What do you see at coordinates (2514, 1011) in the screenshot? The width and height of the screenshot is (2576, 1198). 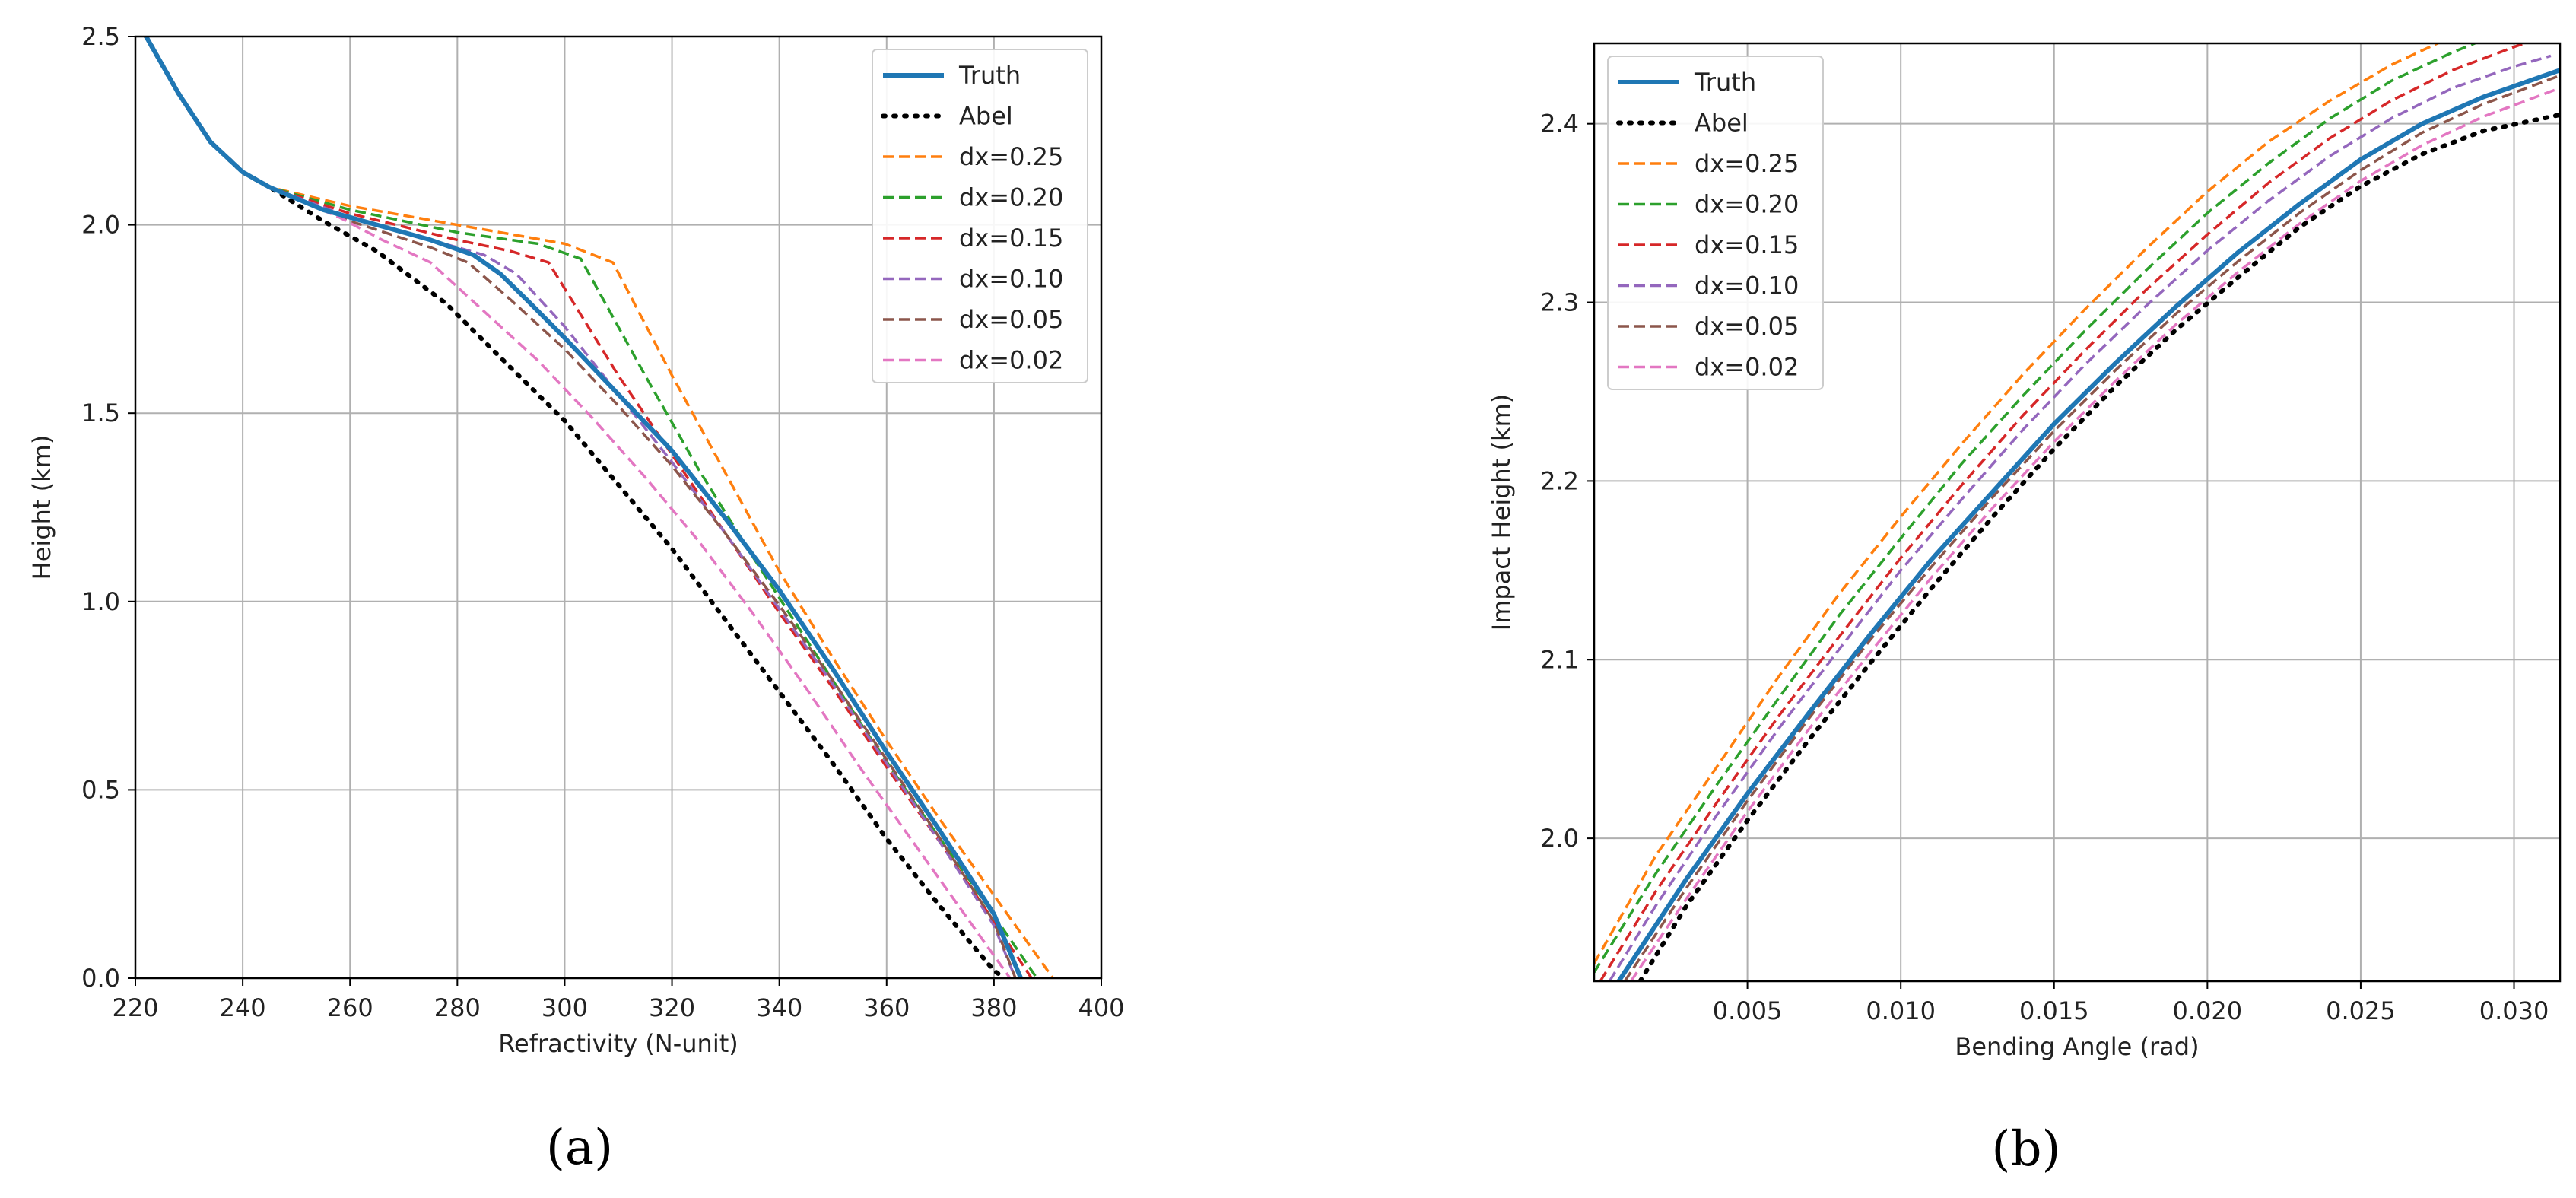 I see `x-tick-label: 0.030` at bounding box center [2514, 1011].